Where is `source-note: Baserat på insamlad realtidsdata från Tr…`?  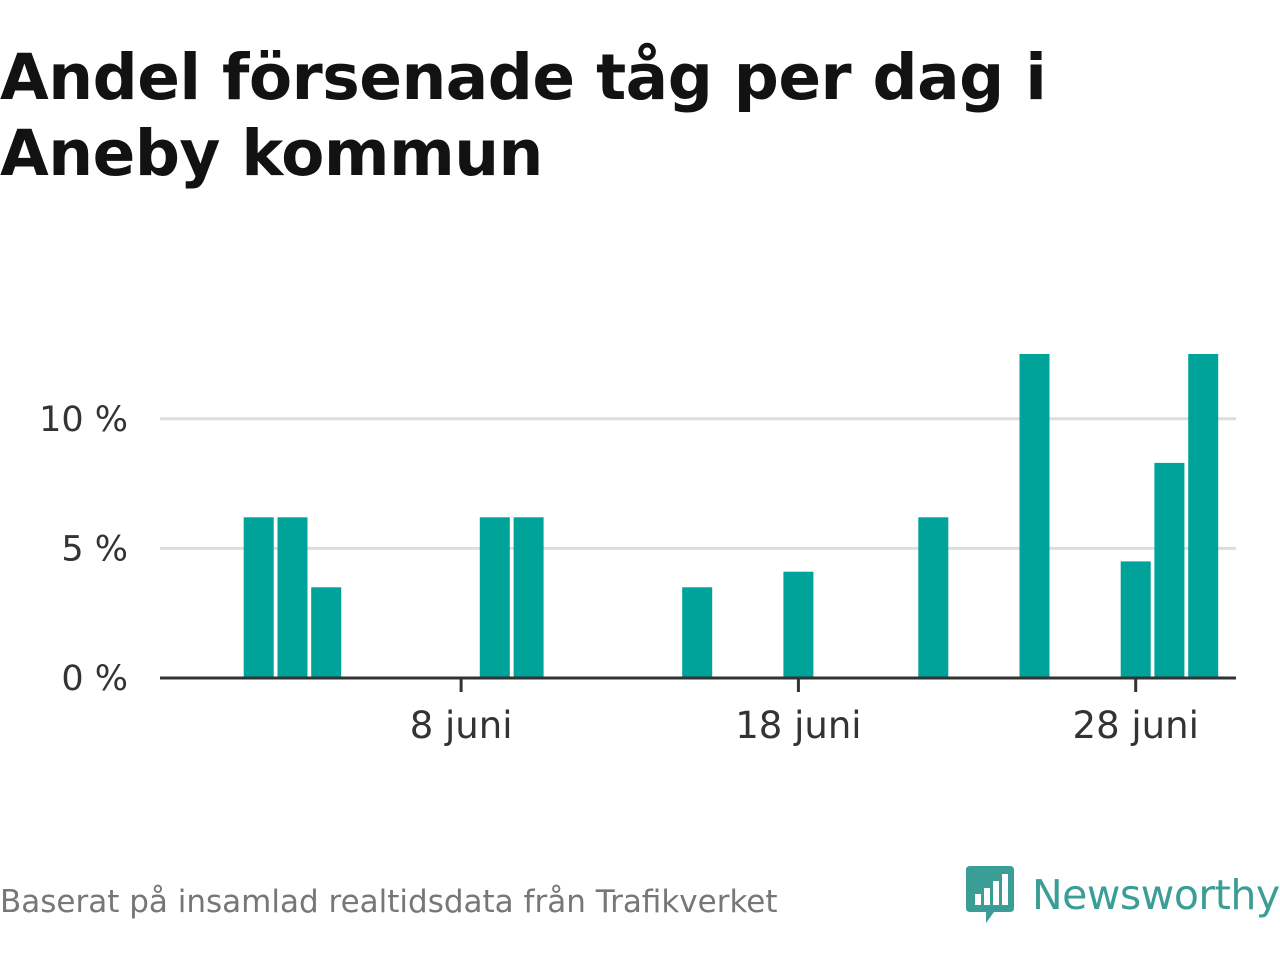 source-note: Baserat på insamlad realtidsdata från Tr… is located at coordinates (389, 902).